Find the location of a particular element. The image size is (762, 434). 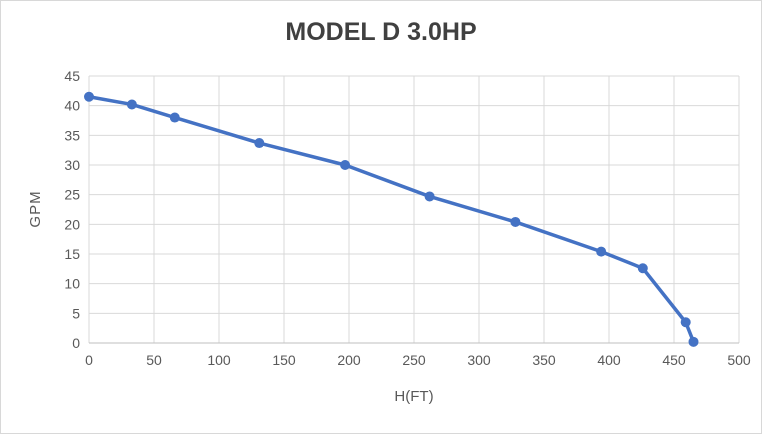

chart-title: MODEL D 3.0HP is located at coordinates (381, 32).